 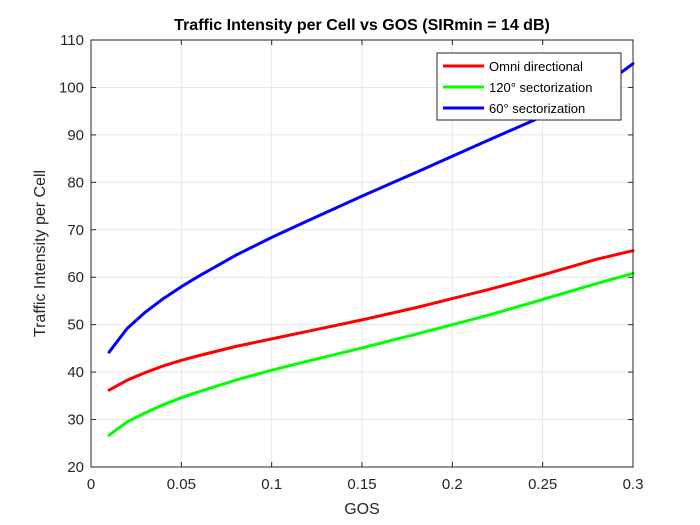 I want to click on y-tick-label: 20, so click(x=75, y=467).